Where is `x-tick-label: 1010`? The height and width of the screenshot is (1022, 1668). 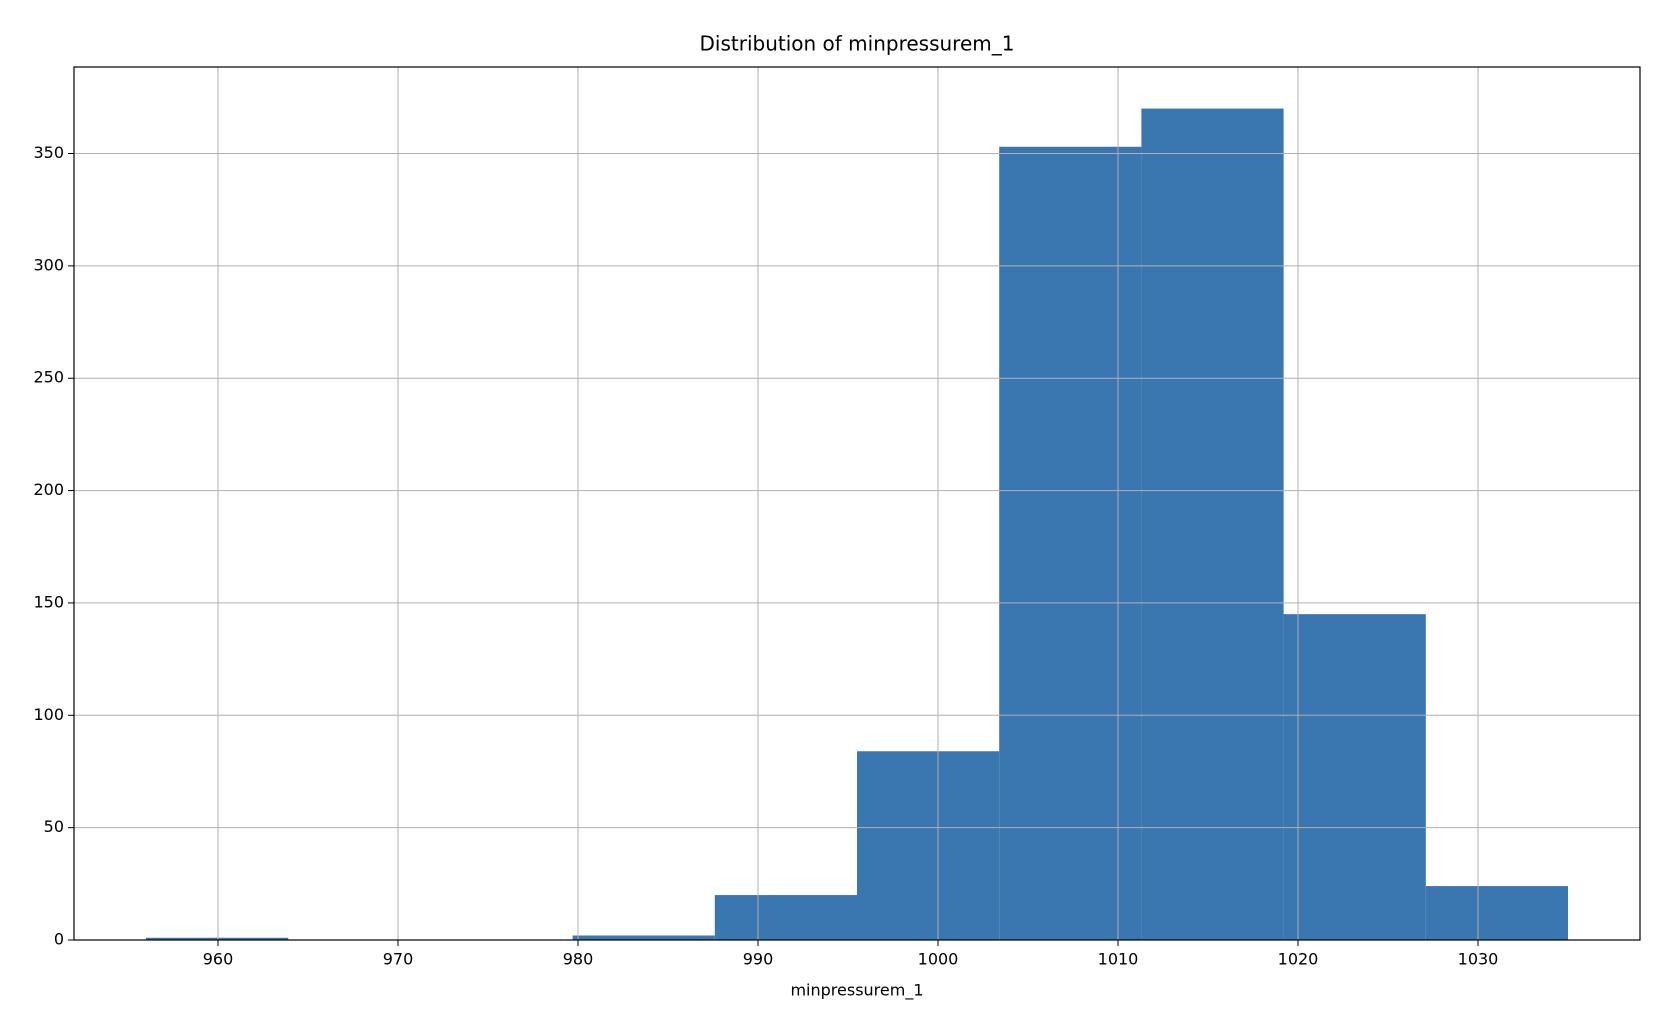 x-tick-label: 1010 is located at coordinates (1118, 959).